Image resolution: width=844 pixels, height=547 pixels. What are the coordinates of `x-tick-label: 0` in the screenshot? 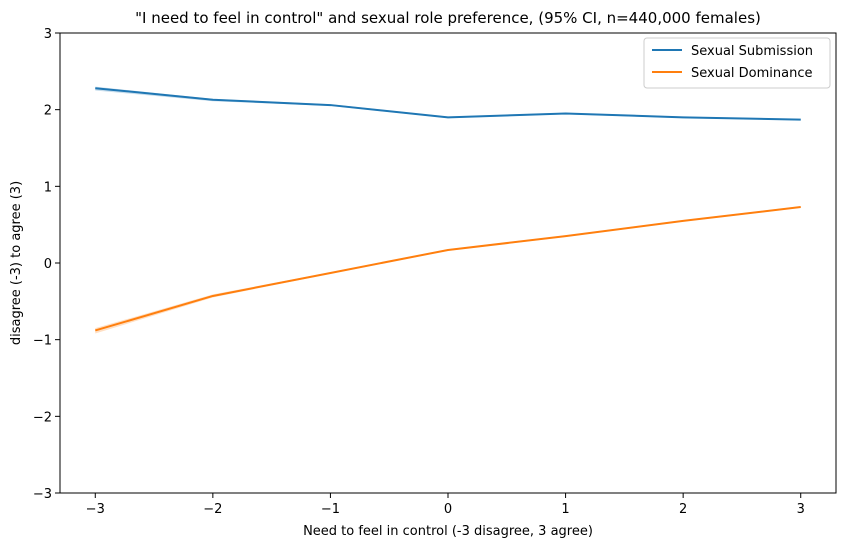 It's located at (448, 509).